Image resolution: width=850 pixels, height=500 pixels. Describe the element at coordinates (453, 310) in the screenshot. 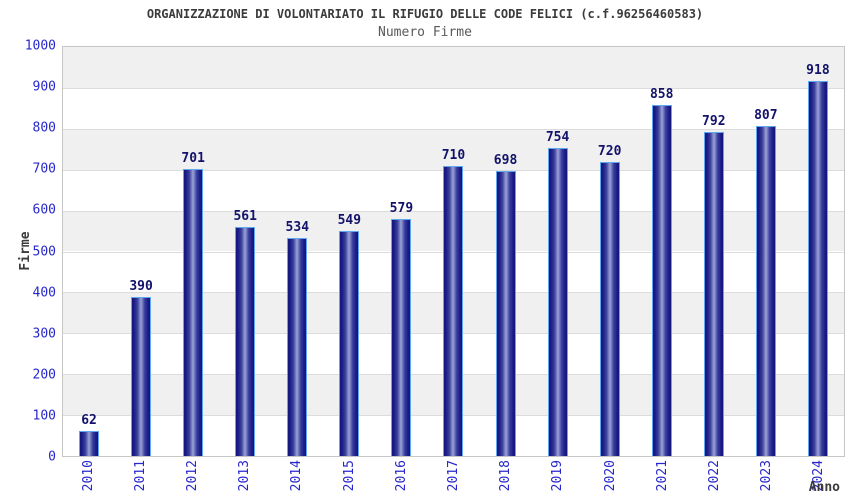

I see `bar-2017` at that location.